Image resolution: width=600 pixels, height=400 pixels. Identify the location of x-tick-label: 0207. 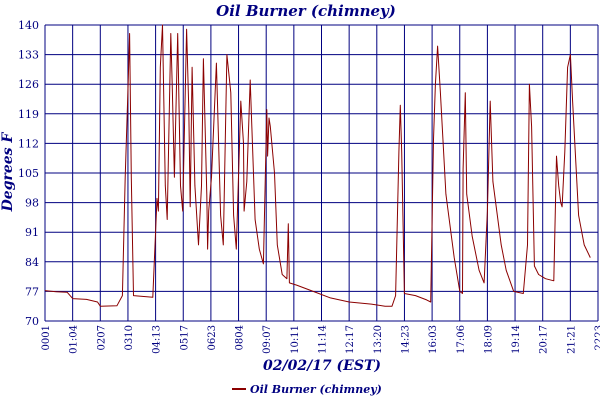
(101, 337).